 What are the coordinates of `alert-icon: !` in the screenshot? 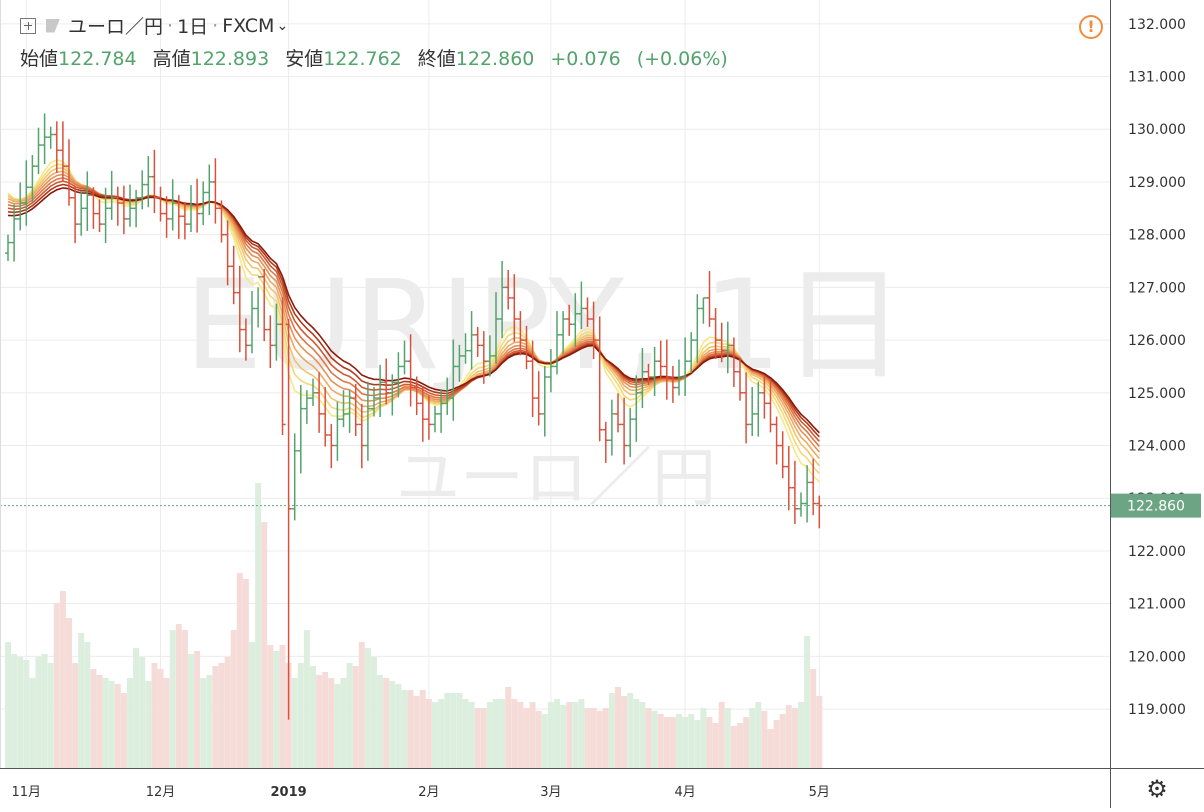 It's located at (1091, 27).